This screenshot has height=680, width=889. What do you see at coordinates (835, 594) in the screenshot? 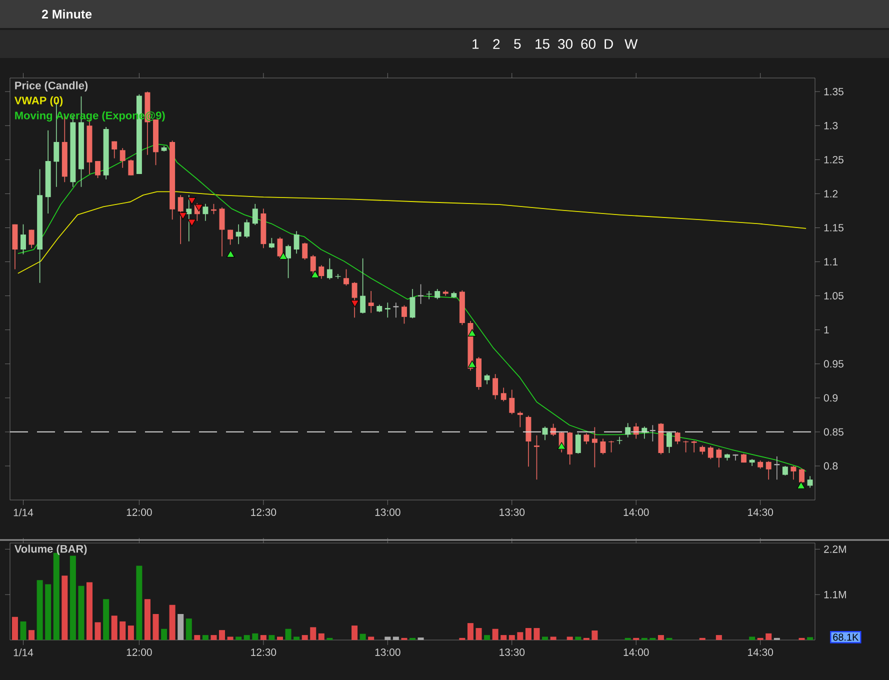
I see `y-tick-label: 1.1M` at bounding box center [835, 594].